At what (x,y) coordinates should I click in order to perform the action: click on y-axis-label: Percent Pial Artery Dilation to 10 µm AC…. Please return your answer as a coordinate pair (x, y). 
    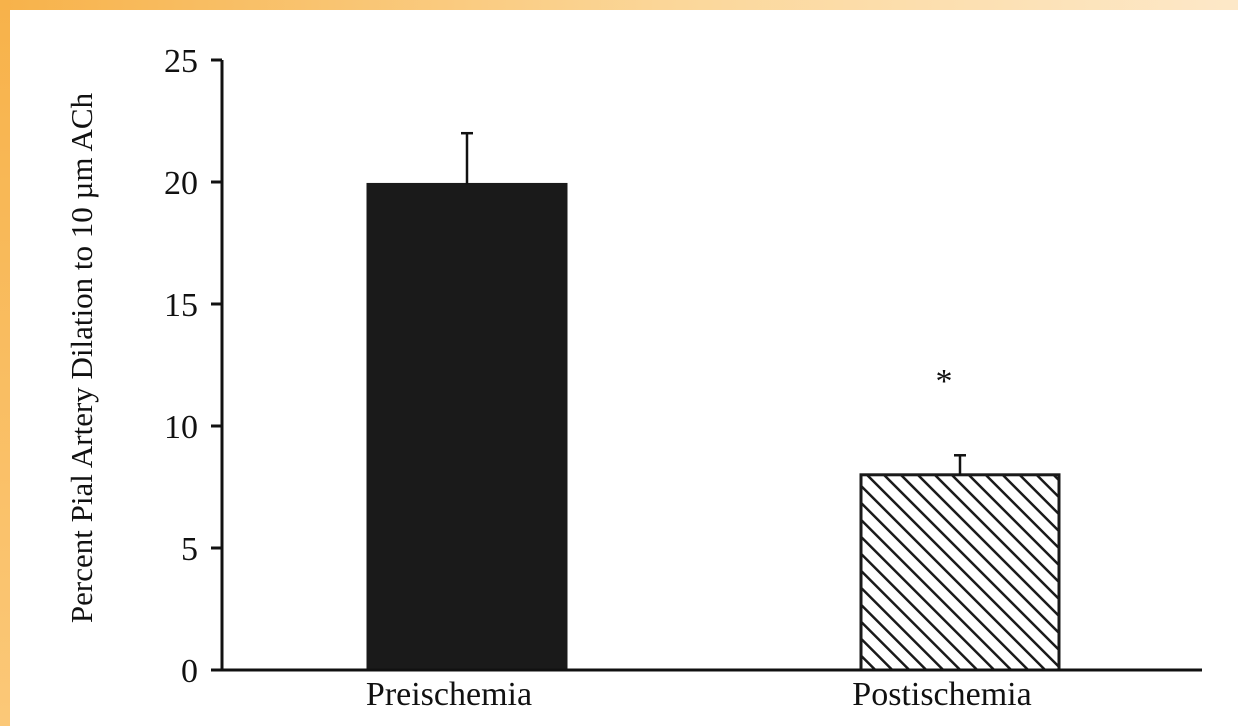
    Looking at the image, I should click on (81, 357).